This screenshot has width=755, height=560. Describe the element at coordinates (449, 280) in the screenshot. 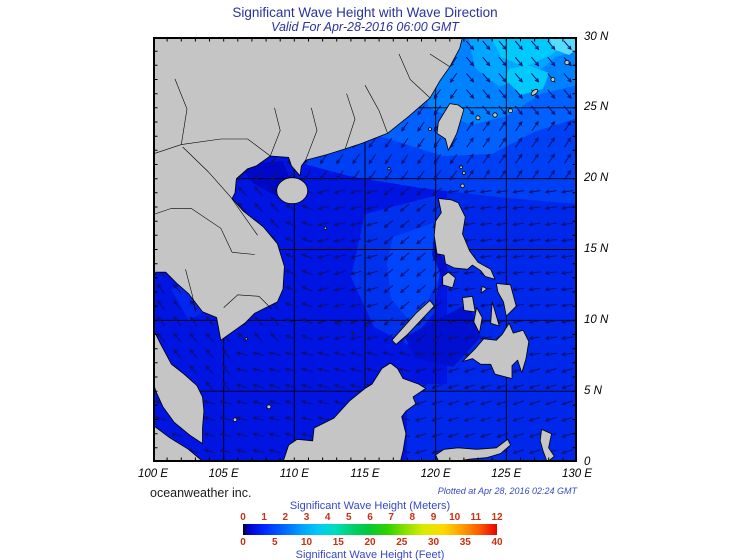

I see `land-mindoro` at that location.